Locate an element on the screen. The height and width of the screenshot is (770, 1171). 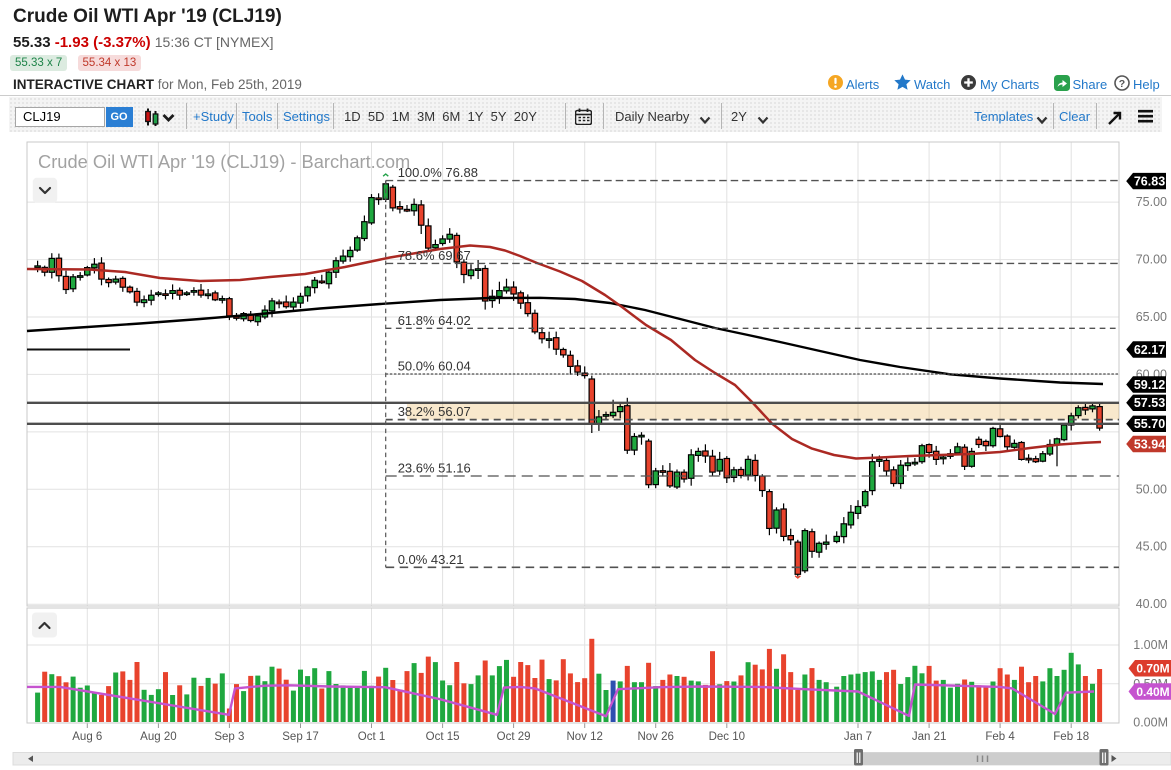
svg-text: 1.00M is located at coordinates (1150, 645).